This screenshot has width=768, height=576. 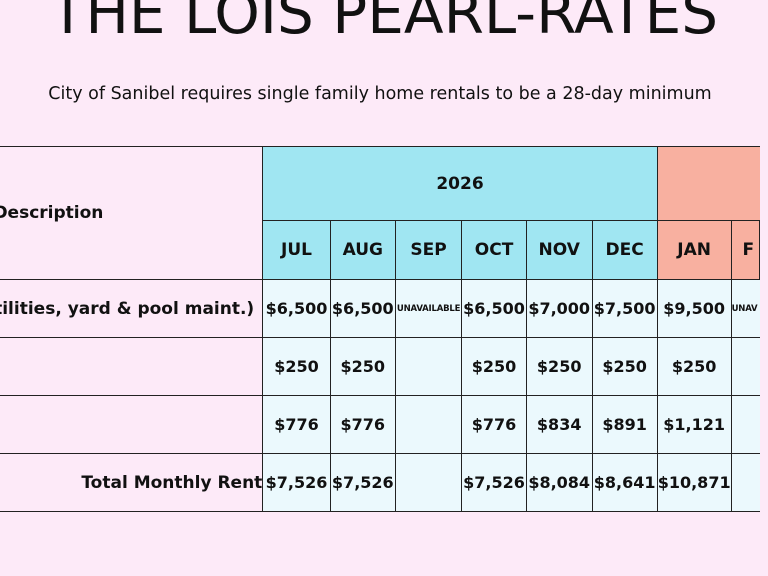 I want to click on month-header-nov: NOV, so click(x=559, y=250).